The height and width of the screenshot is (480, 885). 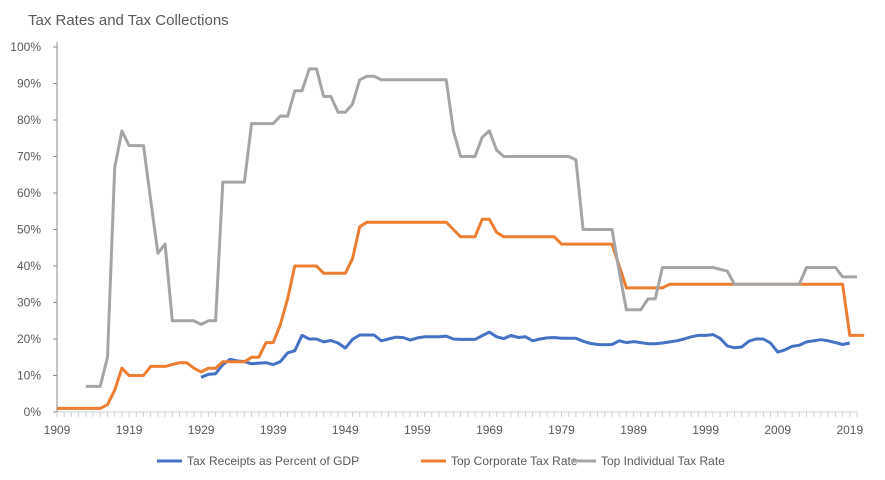 I want to click on chart-title: Tax Rates and Tax Collections, so click(x=128, y=20).